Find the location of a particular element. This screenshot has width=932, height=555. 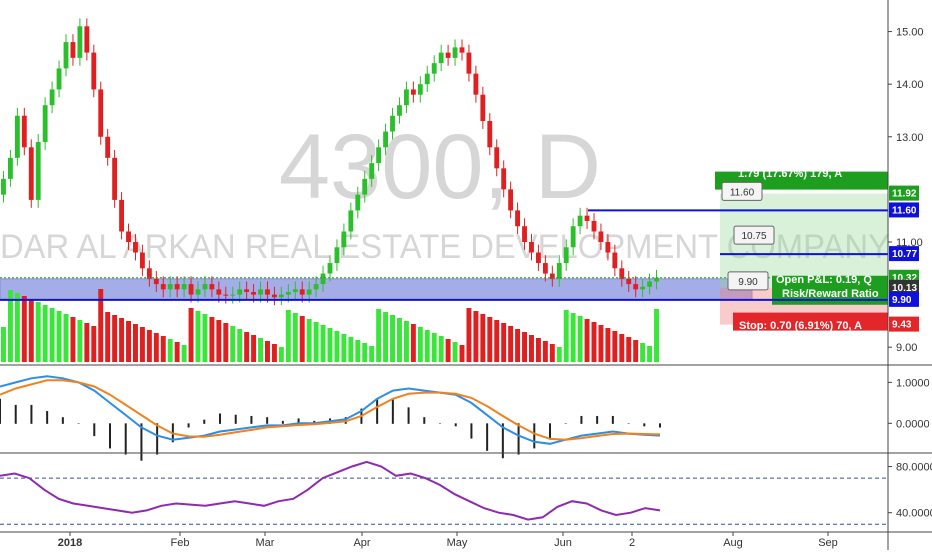

open-pnl-text: Open P&L: 0.19, Q is located at coordinates (824, 280).